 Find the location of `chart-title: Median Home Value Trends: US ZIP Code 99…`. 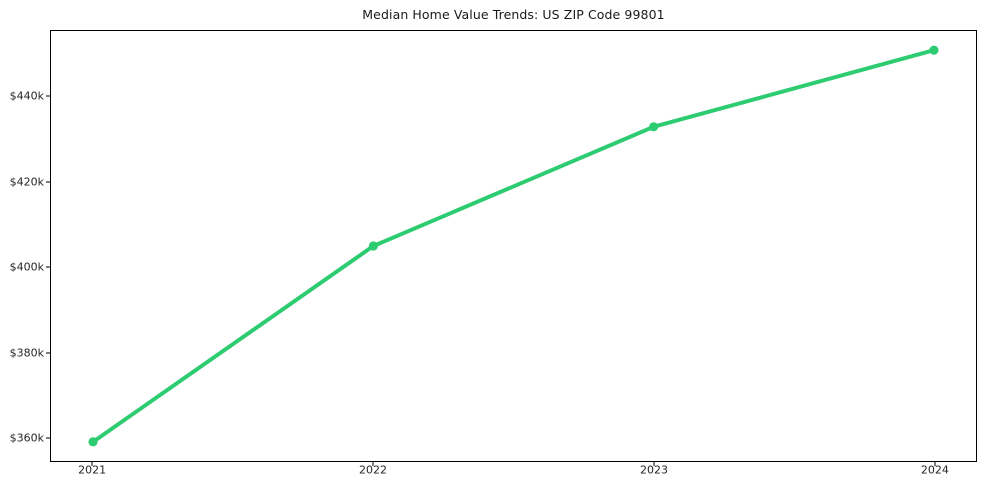

chart-title: Median Home Value Trends: US ZIP Code 99… is located at coordinates (513, 14).